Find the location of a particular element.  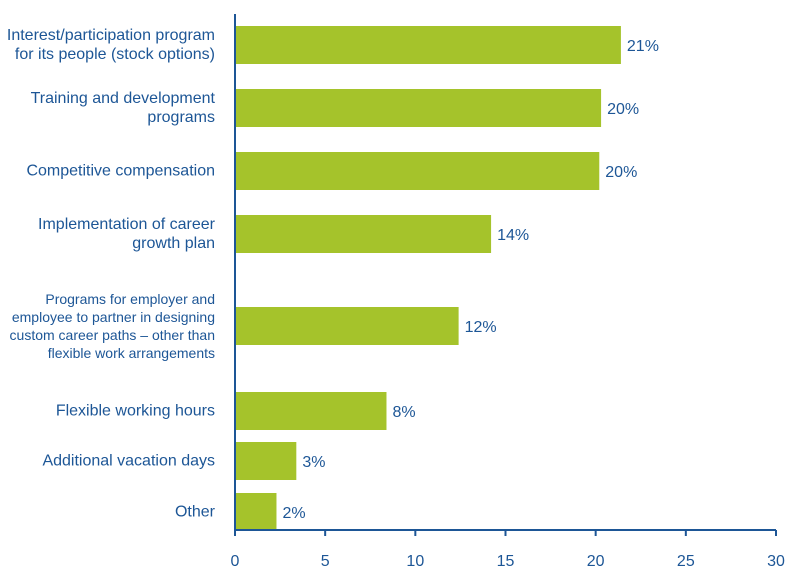

category-label: Training and development programs is located at coordinates (122, 108).